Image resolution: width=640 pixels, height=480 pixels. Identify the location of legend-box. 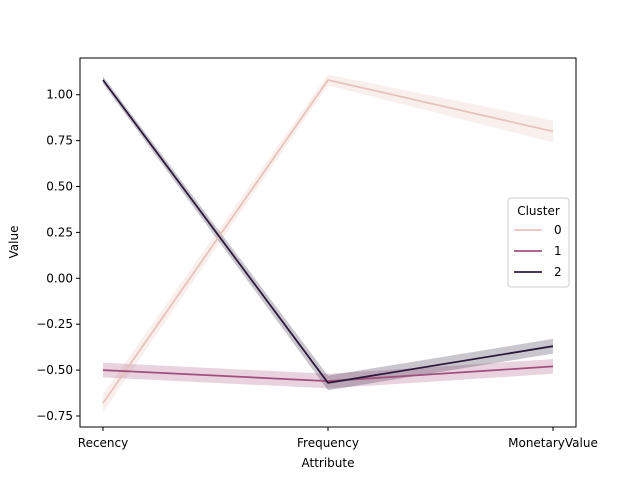
(538, 242).